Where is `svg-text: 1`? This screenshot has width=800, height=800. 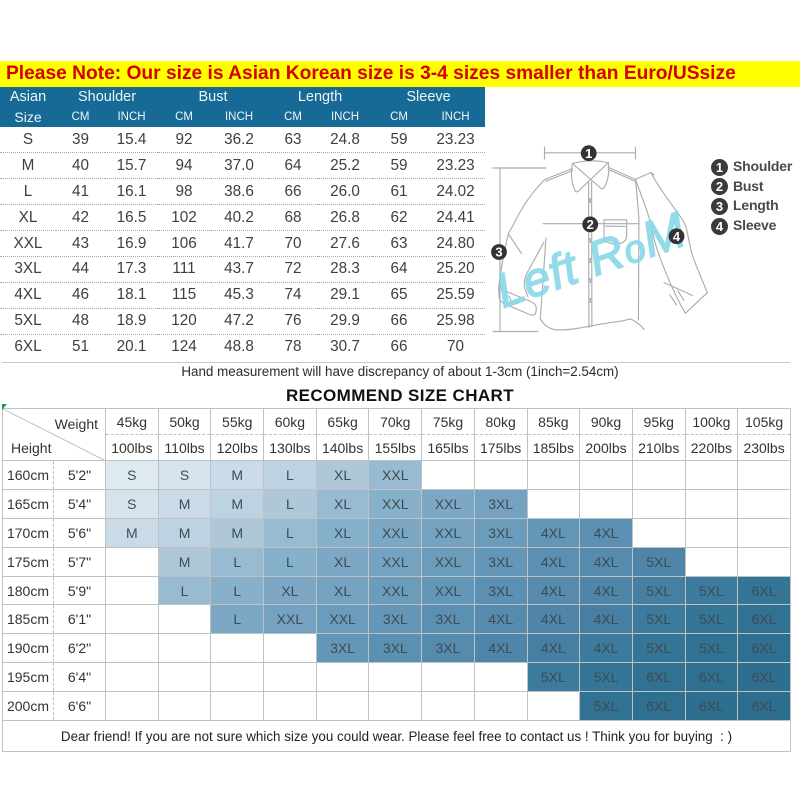 svg-text: 1 is located at coordinates (588, 153).